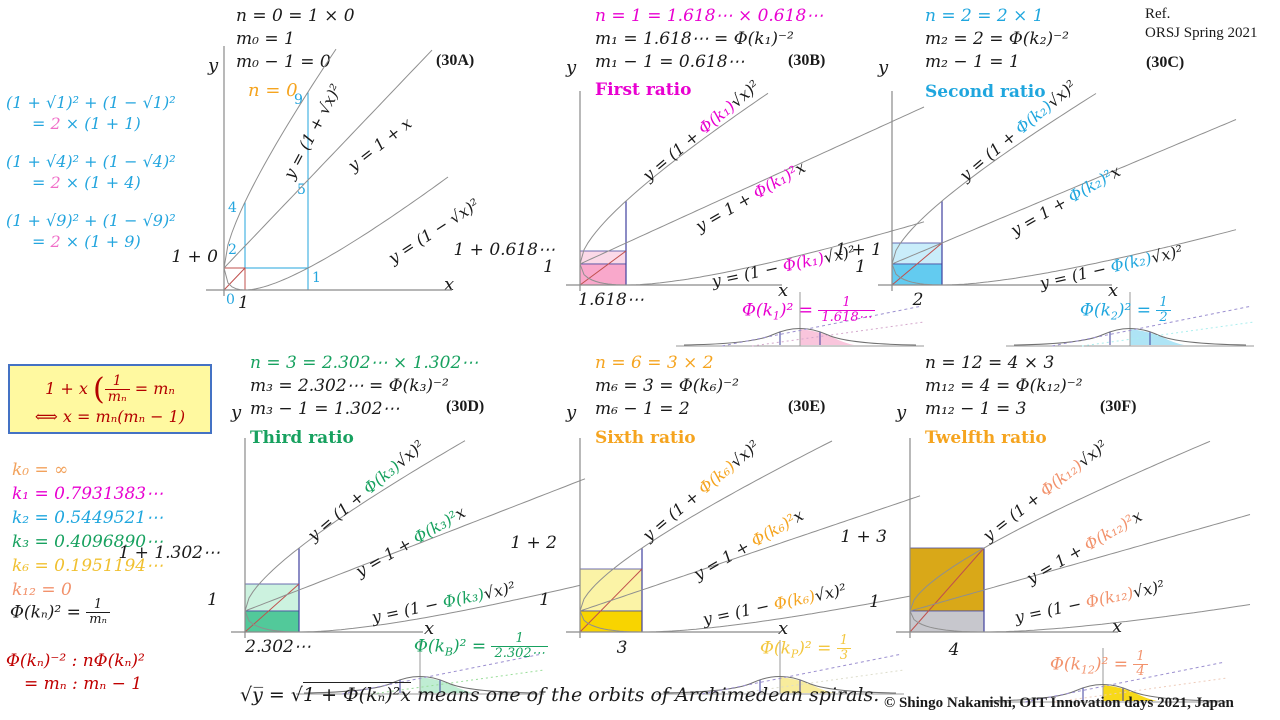 The image size is (1280, 720). Describe the element at coordinates (316, 278) in the screenshot. I see `tick-1: 1` at that location.